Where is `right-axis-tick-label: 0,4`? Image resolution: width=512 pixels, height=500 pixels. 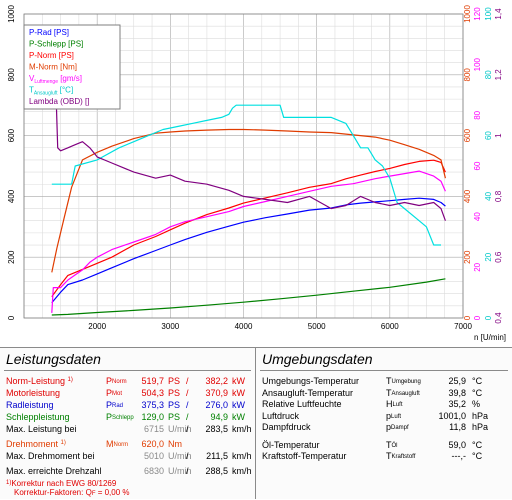 right-axis-tick-label: 0,4 is located at coordinates (498, 318).